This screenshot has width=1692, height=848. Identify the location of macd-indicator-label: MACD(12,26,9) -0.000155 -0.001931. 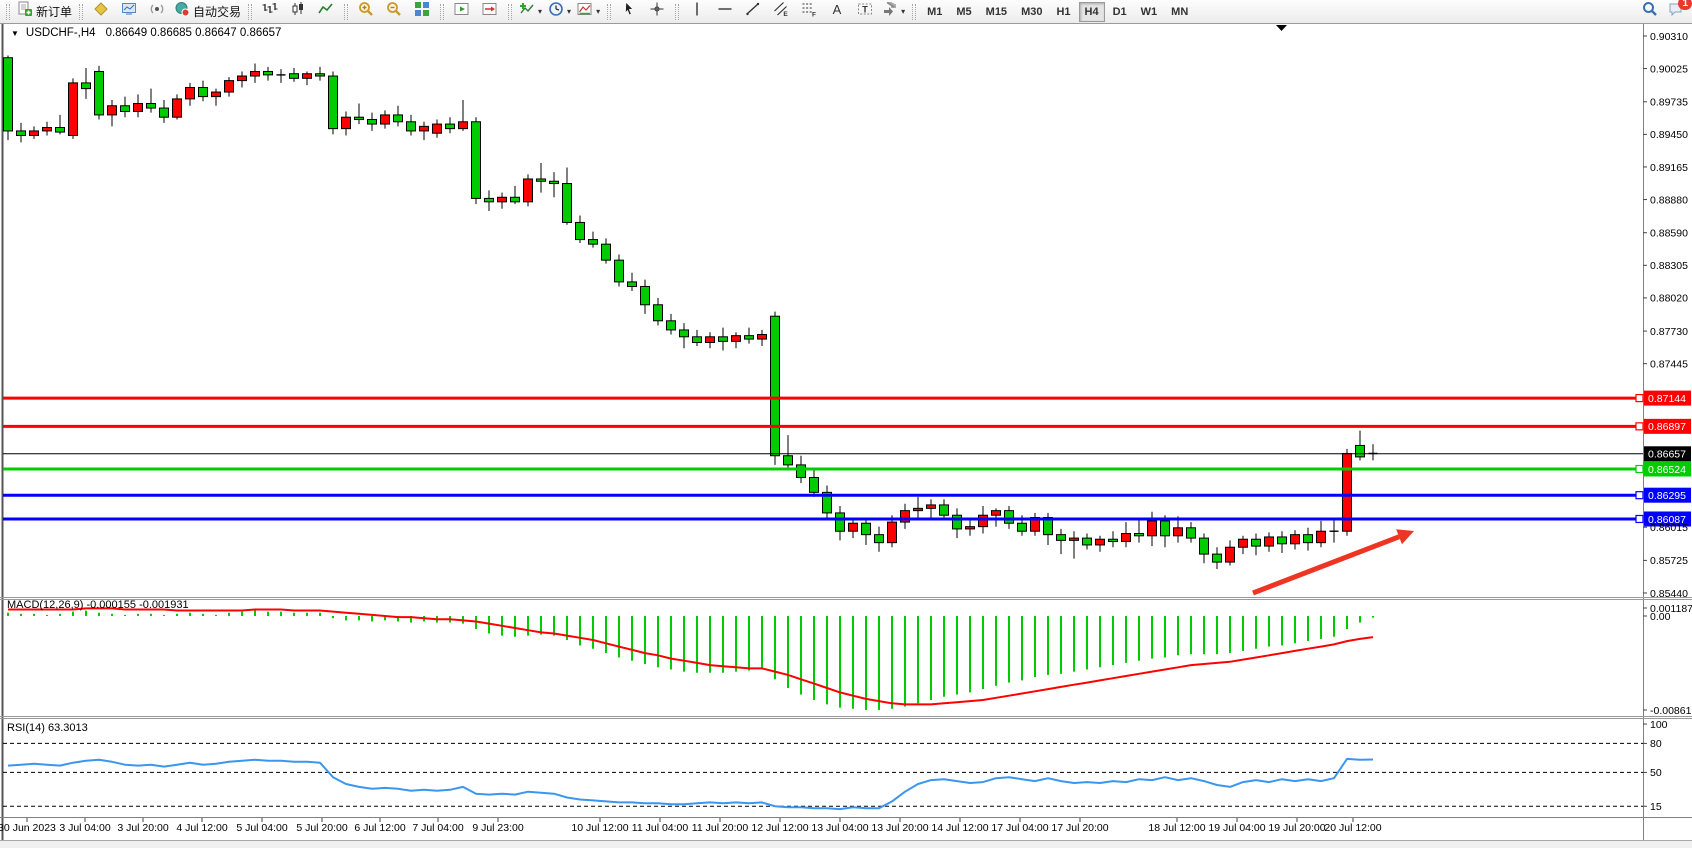
(98, 605).